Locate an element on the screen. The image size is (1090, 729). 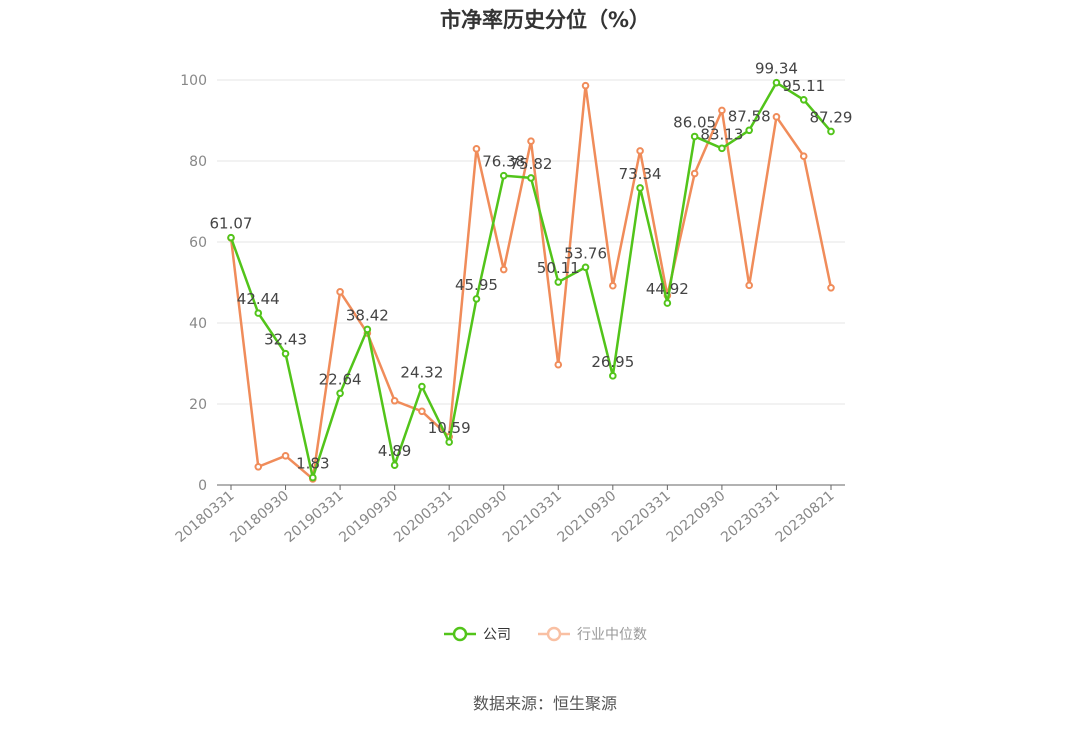
data-label: 10.59 is located at coordinates (449, 428).